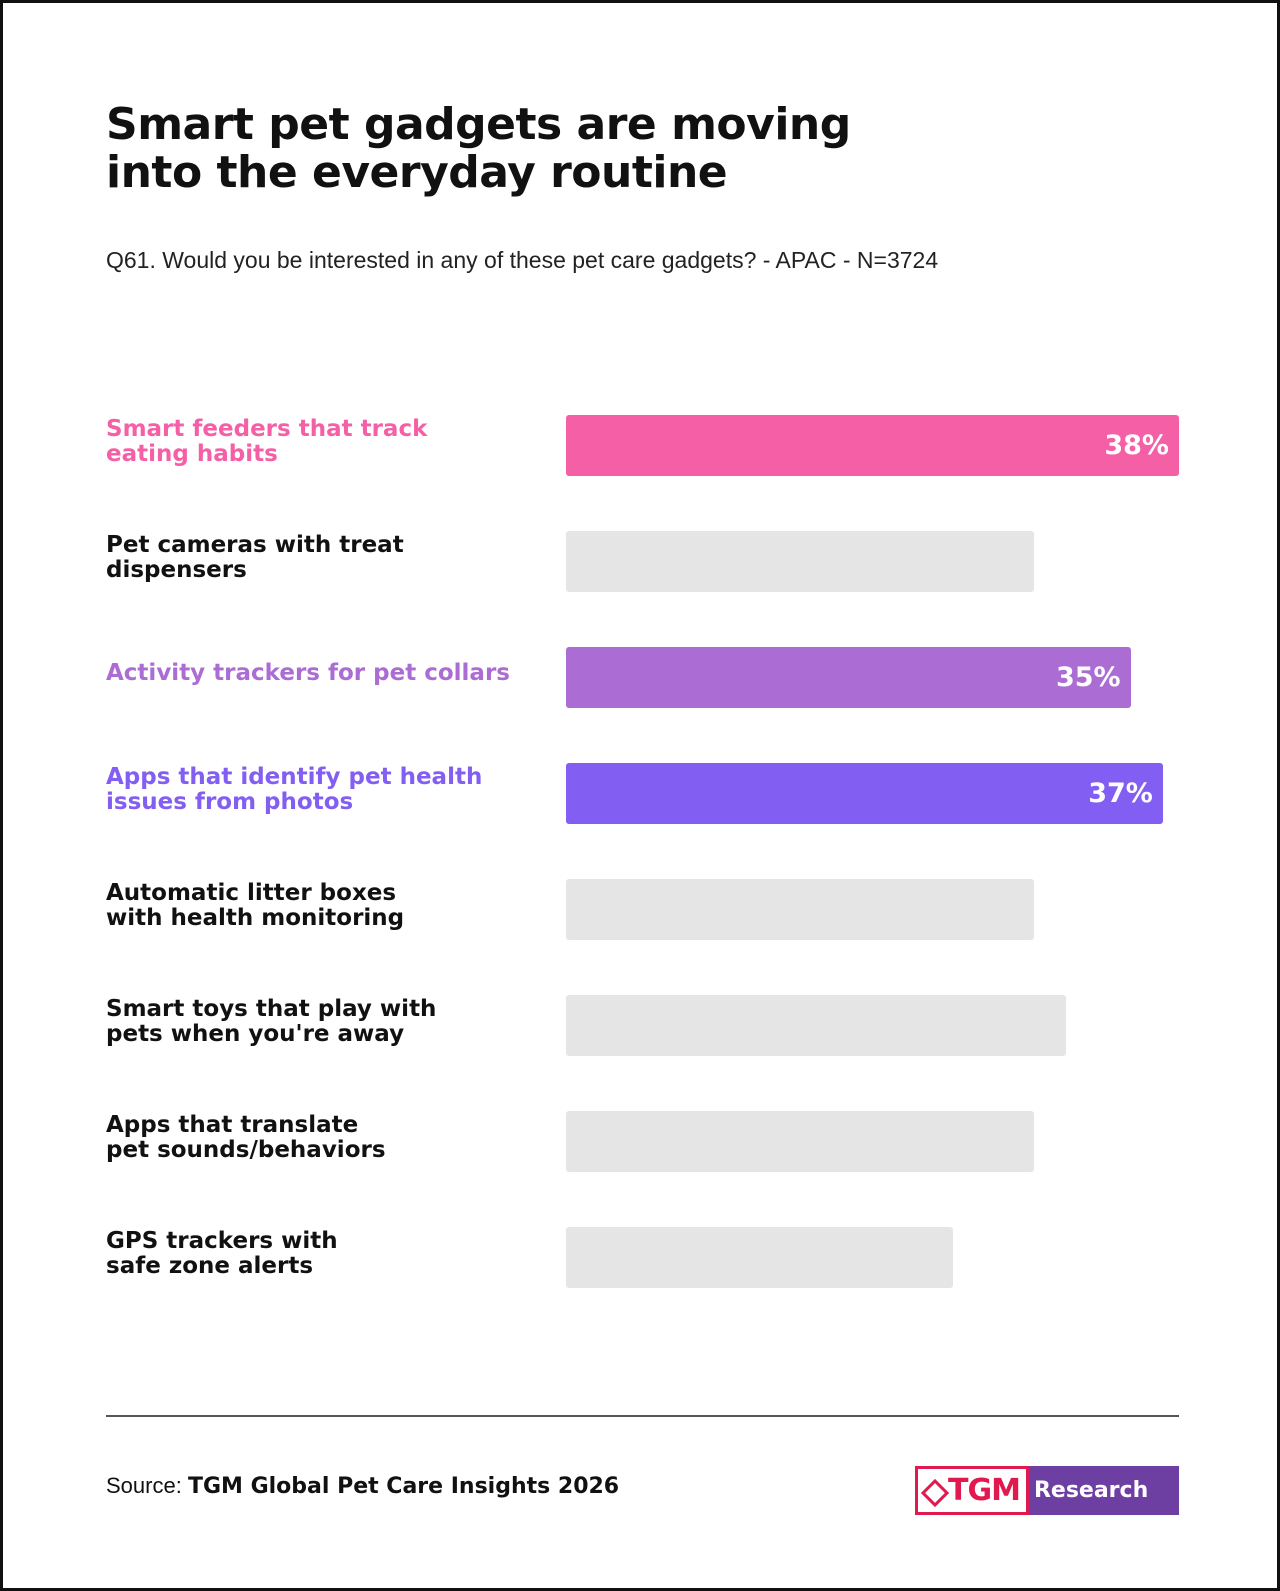 The height and width of the screenshot is (1591, 1280). Describe the element at coordinates (267, 428) in the screenshot. I see `category-label-line: Smart feeders that track` at that location.